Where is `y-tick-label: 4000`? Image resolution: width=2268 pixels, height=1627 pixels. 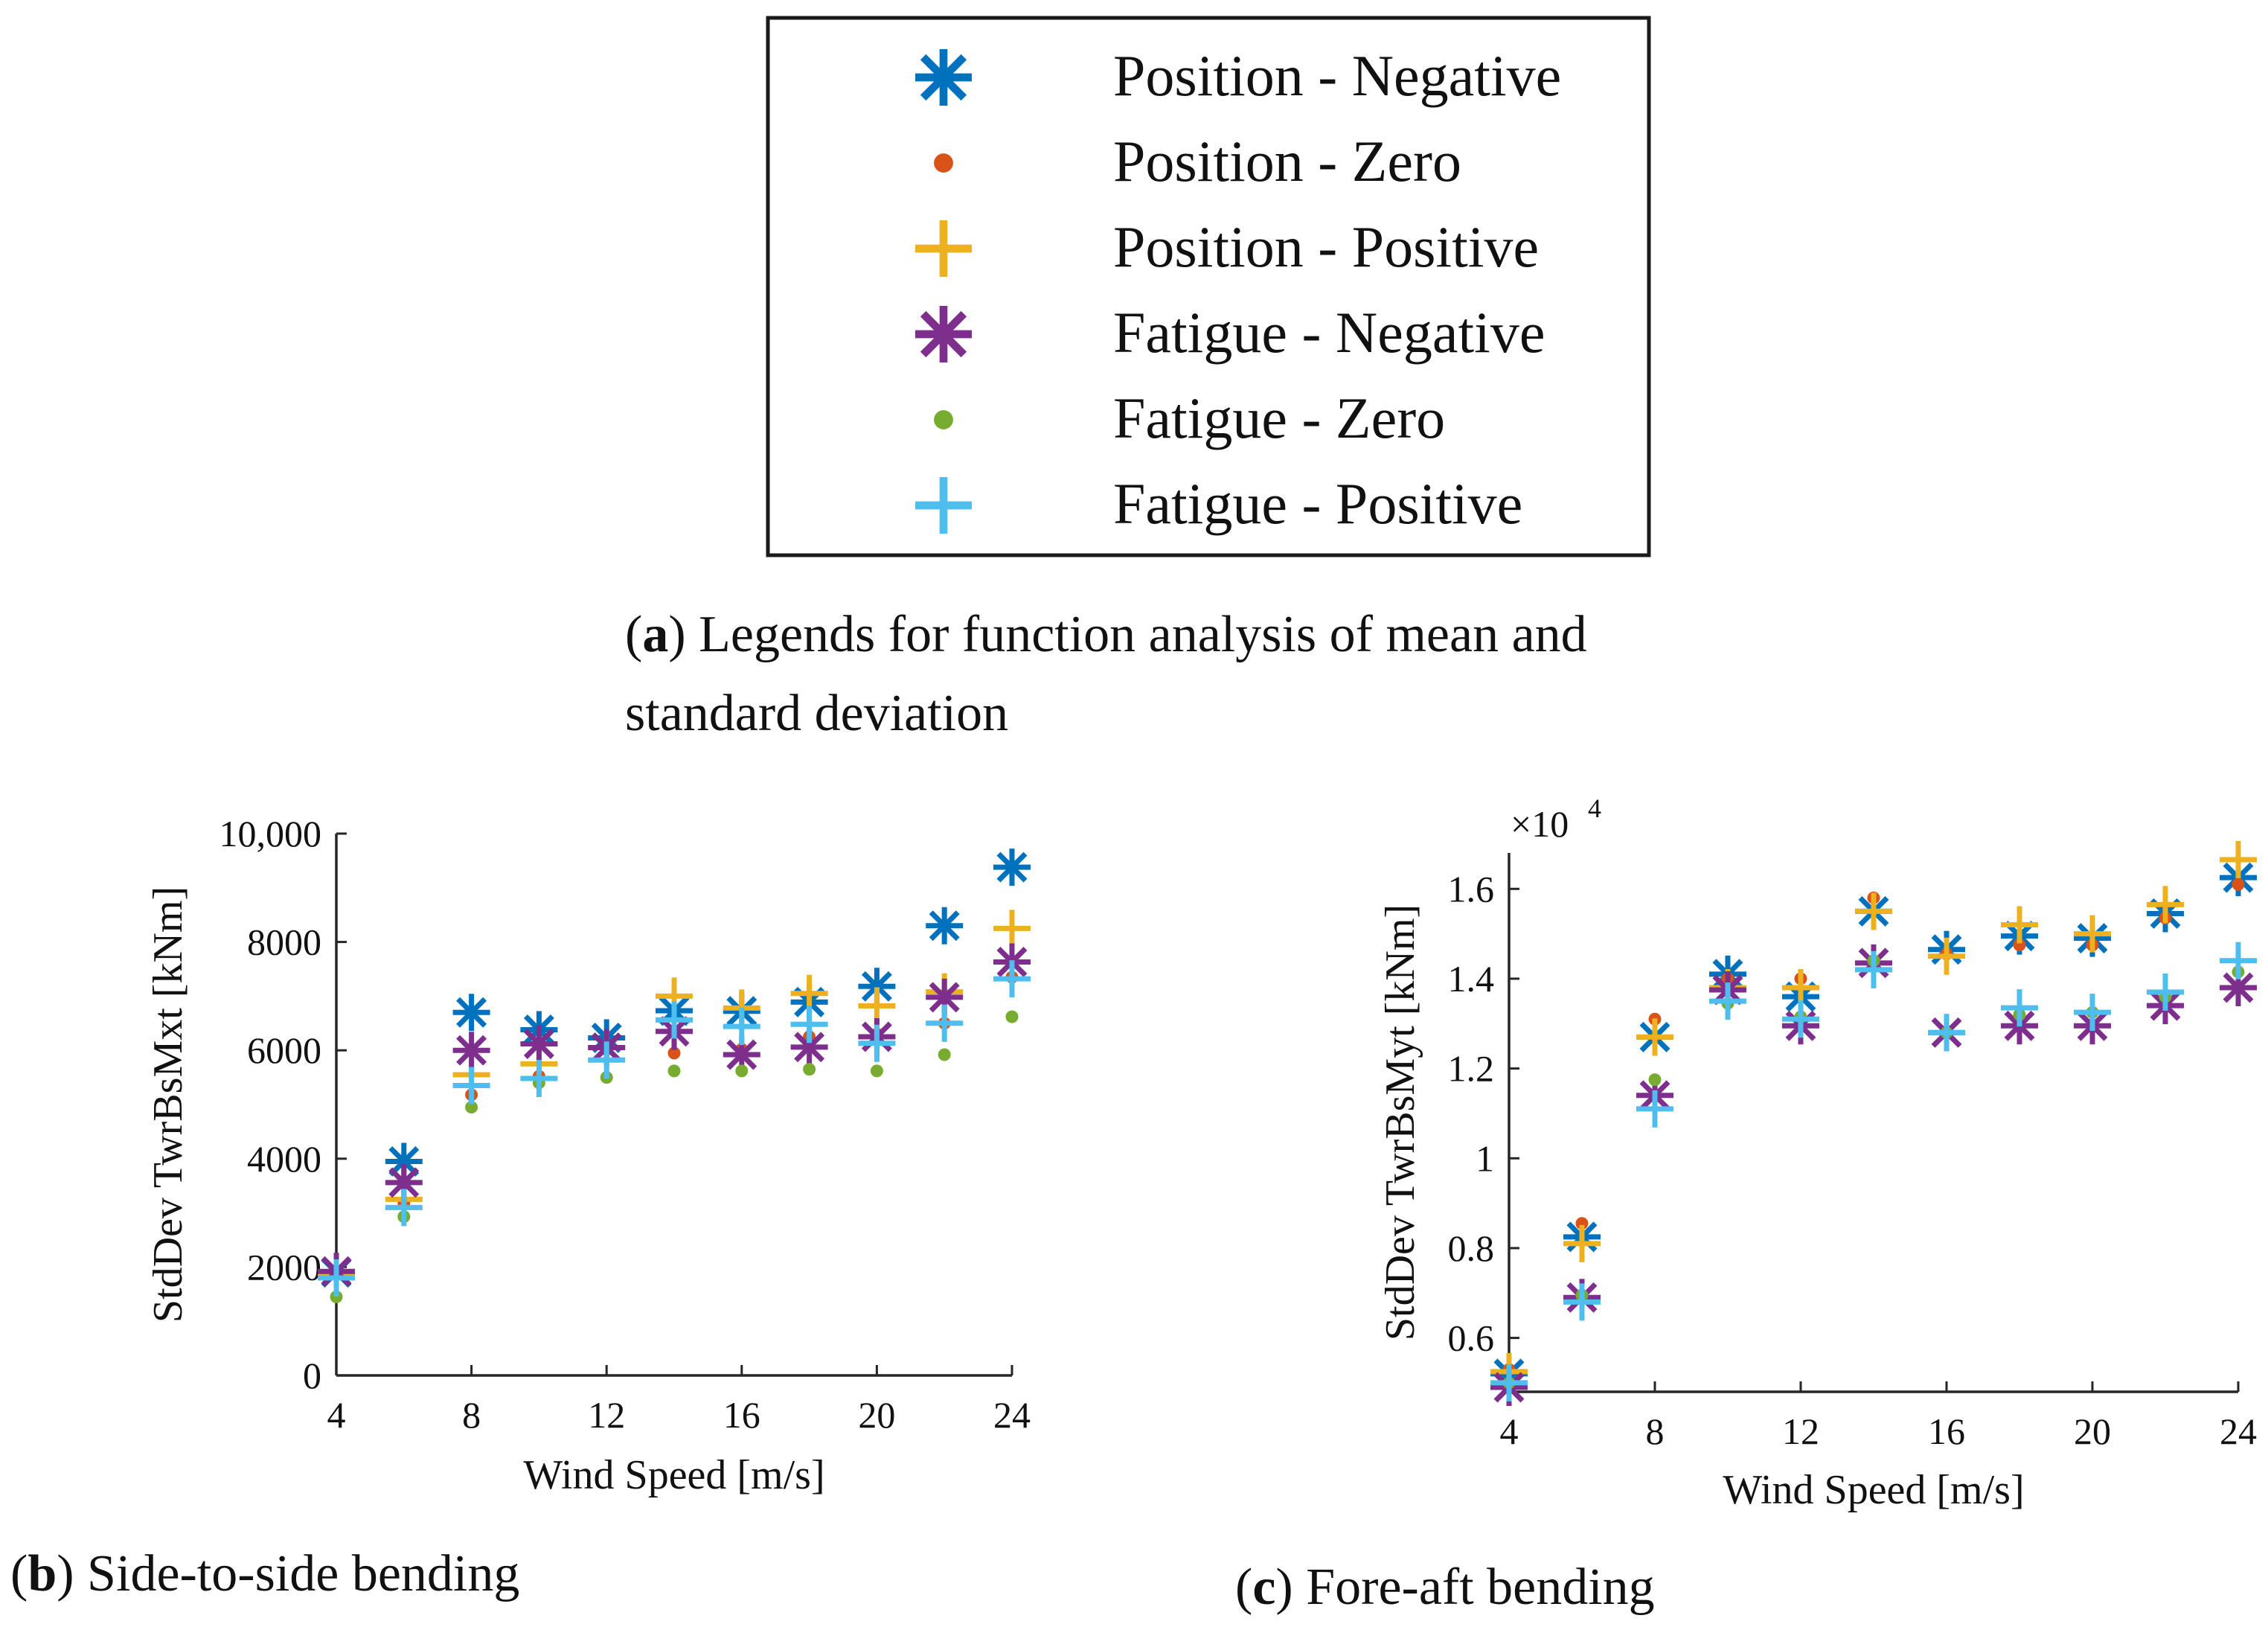
y-tick-label: 4000 is located at coordinates (284, 1159).